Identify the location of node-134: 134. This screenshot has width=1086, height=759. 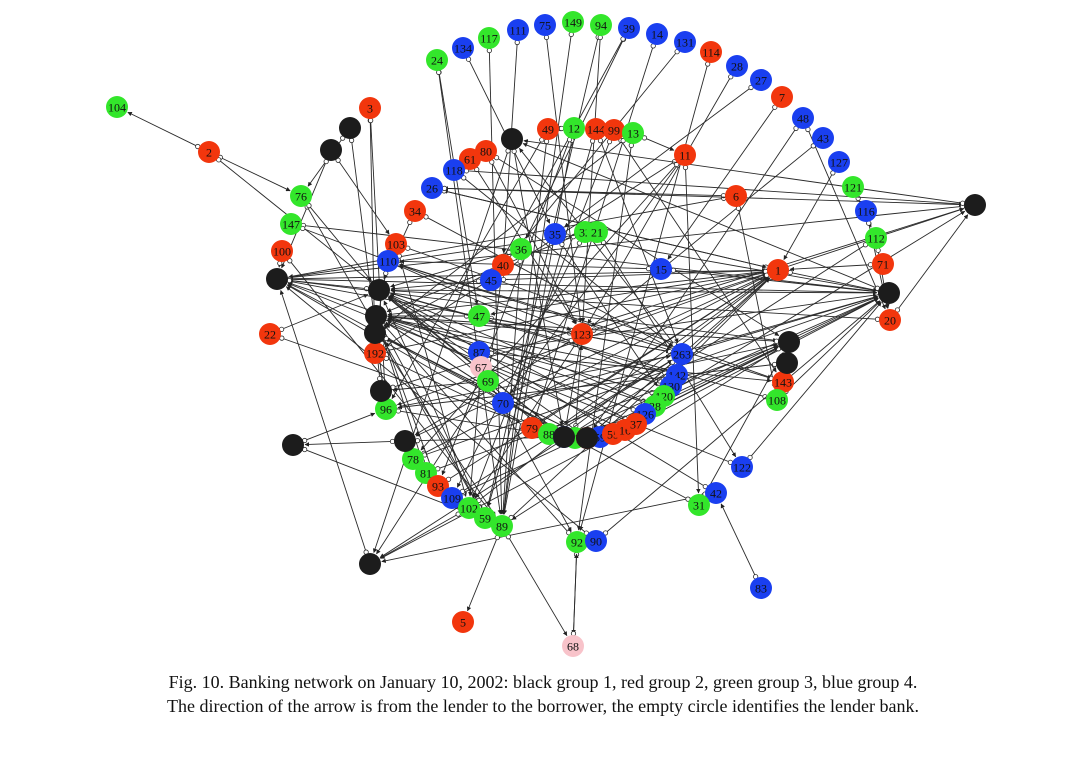
(463, 48).